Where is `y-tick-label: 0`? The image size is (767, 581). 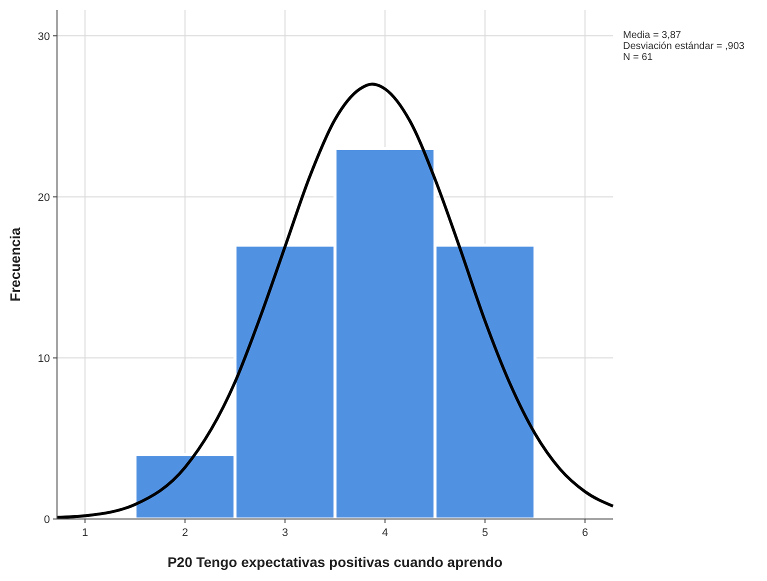
y-tick-label: 0 is located at coordinates (47, 520).